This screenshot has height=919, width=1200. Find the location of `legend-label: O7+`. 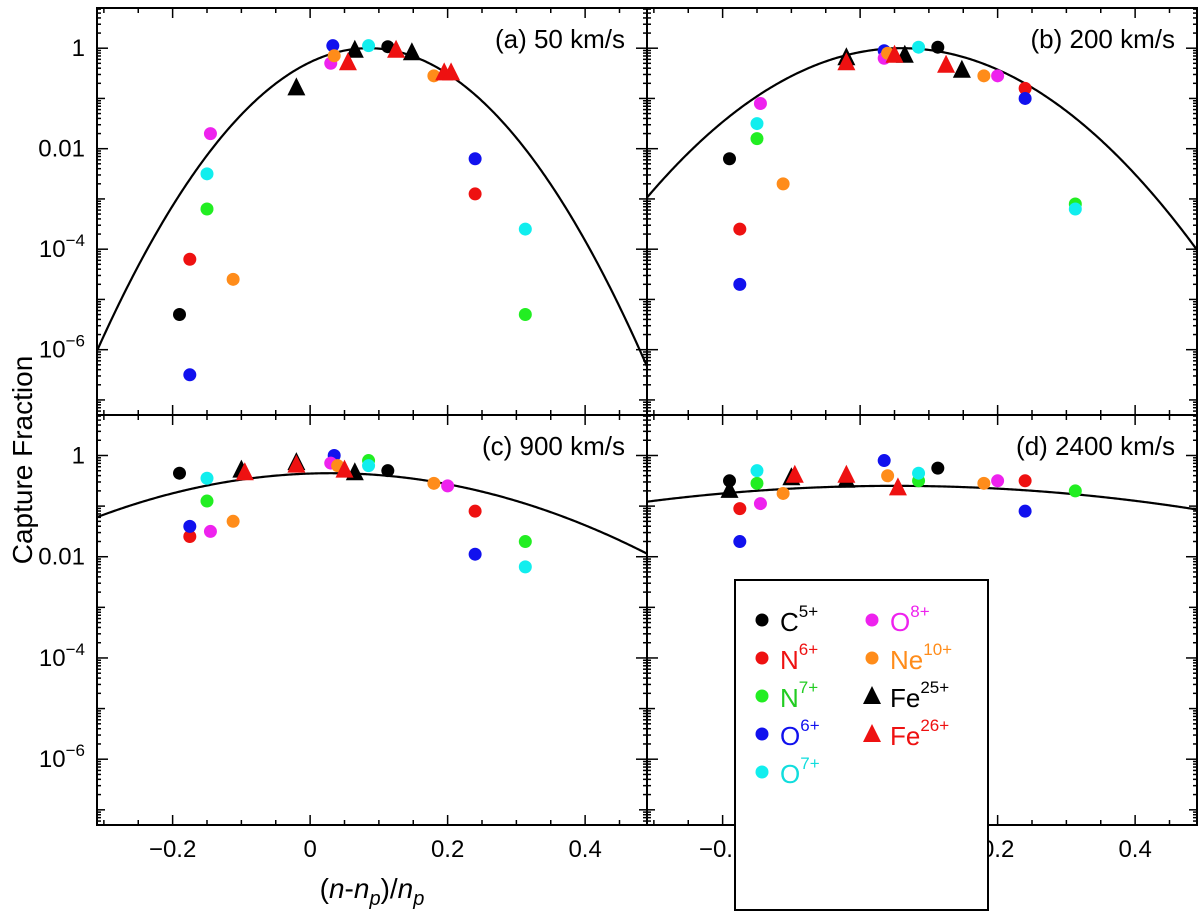

legend-label: O7+ is located at coordinates (800, 771).